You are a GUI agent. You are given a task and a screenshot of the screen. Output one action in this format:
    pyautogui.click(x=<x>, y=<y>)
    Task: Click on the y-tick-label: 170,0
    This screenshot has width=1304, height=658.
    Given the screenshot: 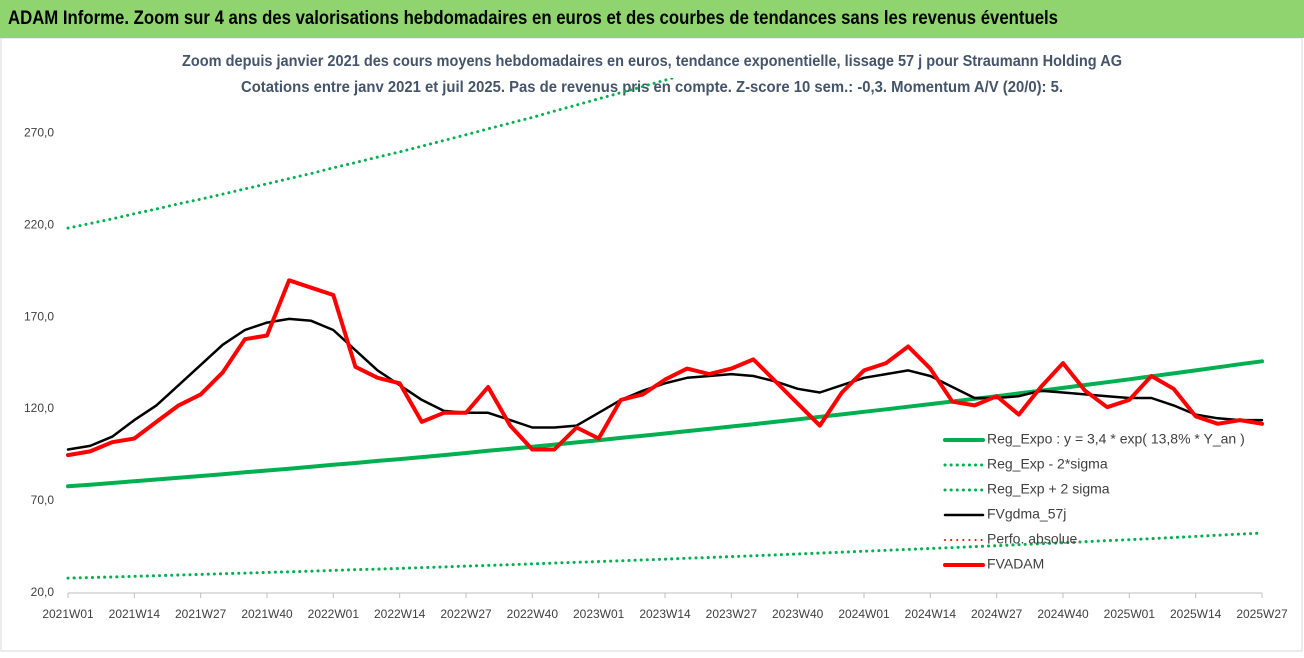 What is the action you would take?
    pyautogui.click(x=39, y=316)
    